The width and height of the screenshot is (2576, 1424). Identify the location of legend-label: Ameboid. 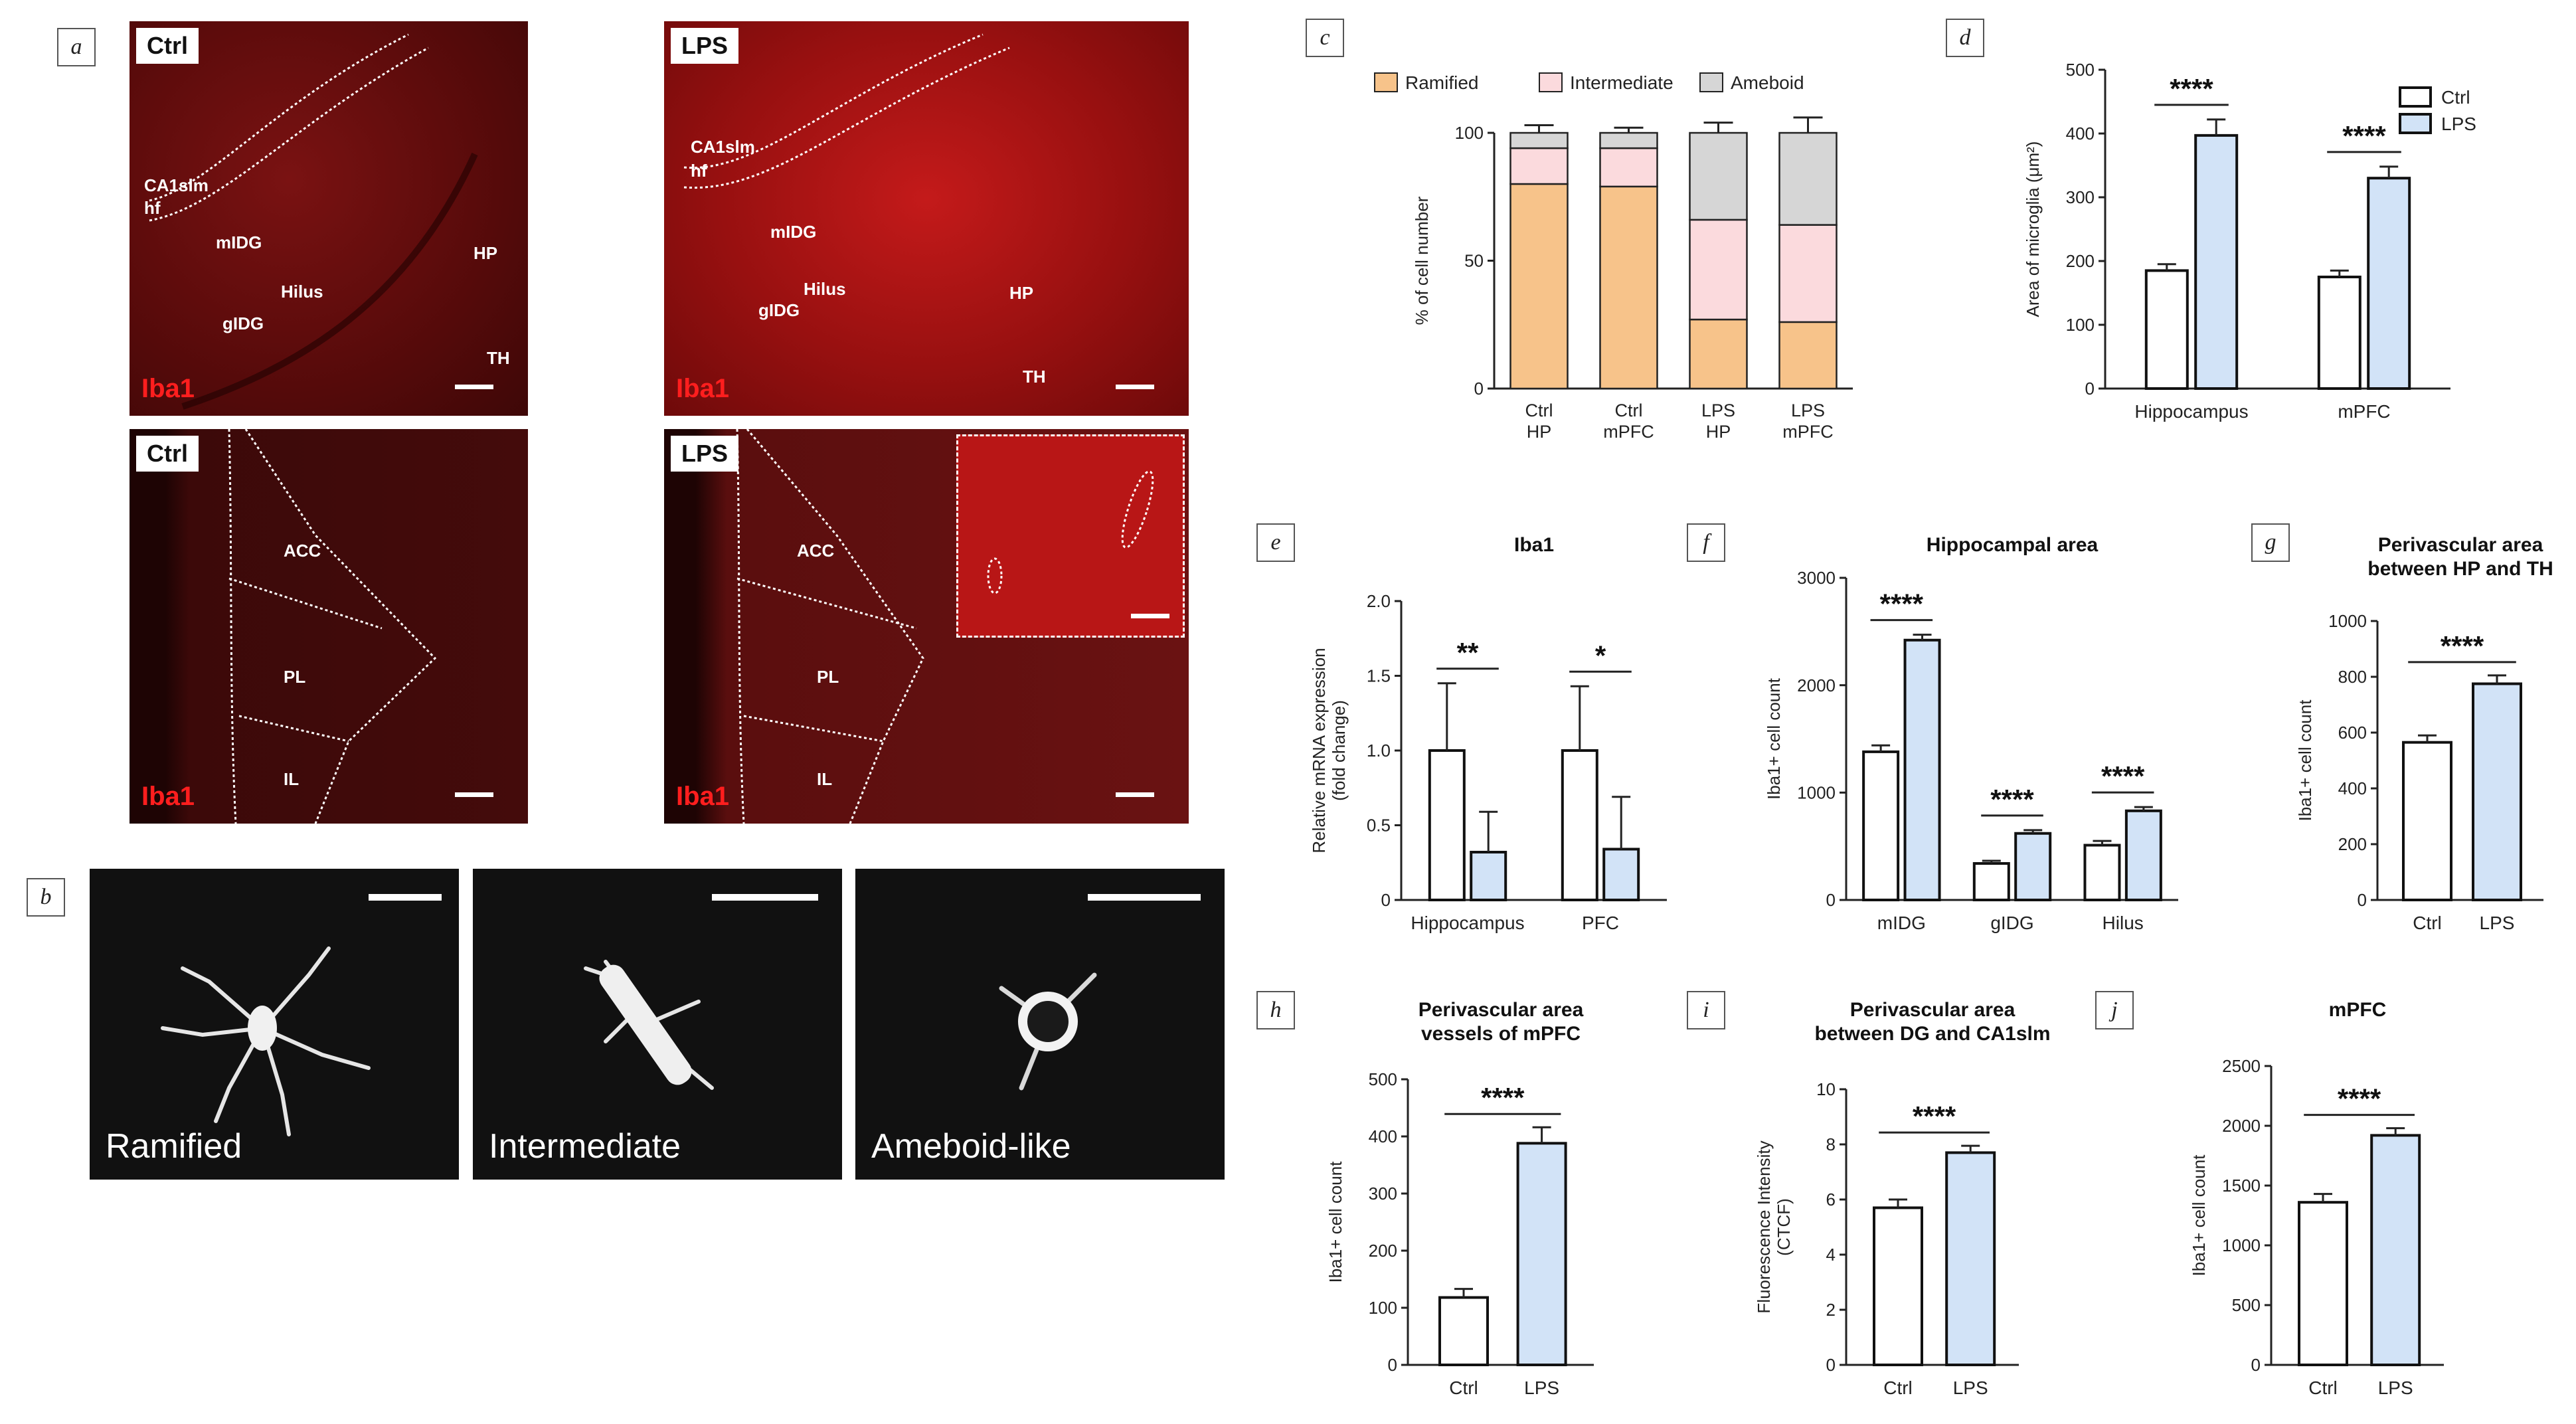
(1767, 82).